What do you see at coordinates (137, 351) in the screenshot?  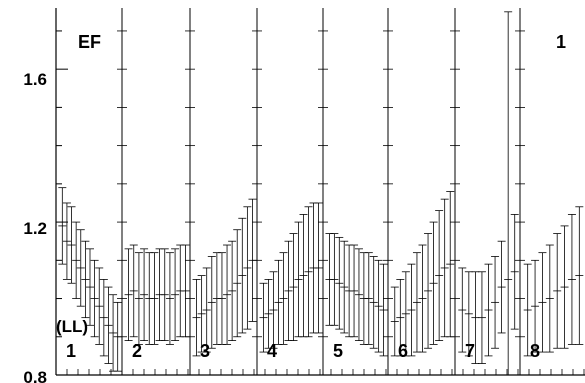 I see `panel-label-2: 2` at bounding box center [137, 351].